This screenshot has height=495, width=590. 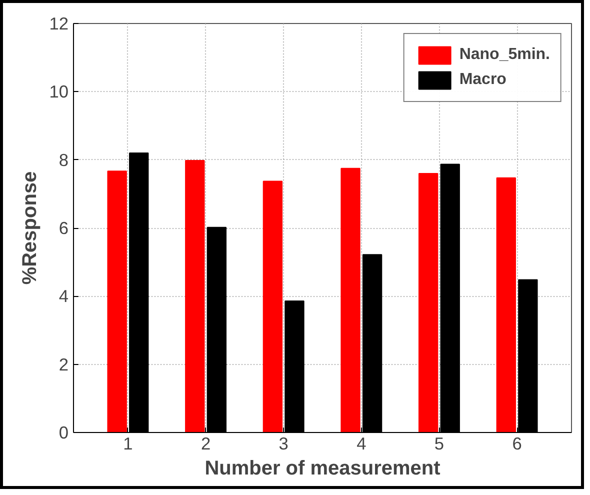 I want to click on x-tick-label: 5, so click(x=439, y=444).